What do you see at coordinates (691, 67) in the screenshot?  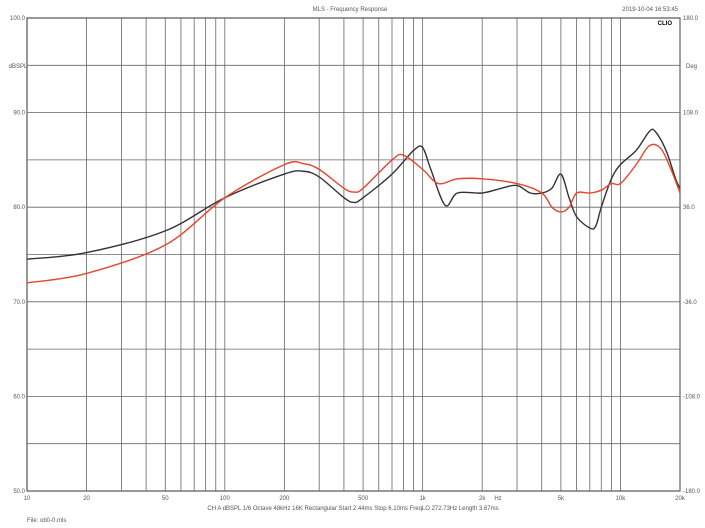 I see `y2-axis-label: Deg` at bounding box center [691, 67].